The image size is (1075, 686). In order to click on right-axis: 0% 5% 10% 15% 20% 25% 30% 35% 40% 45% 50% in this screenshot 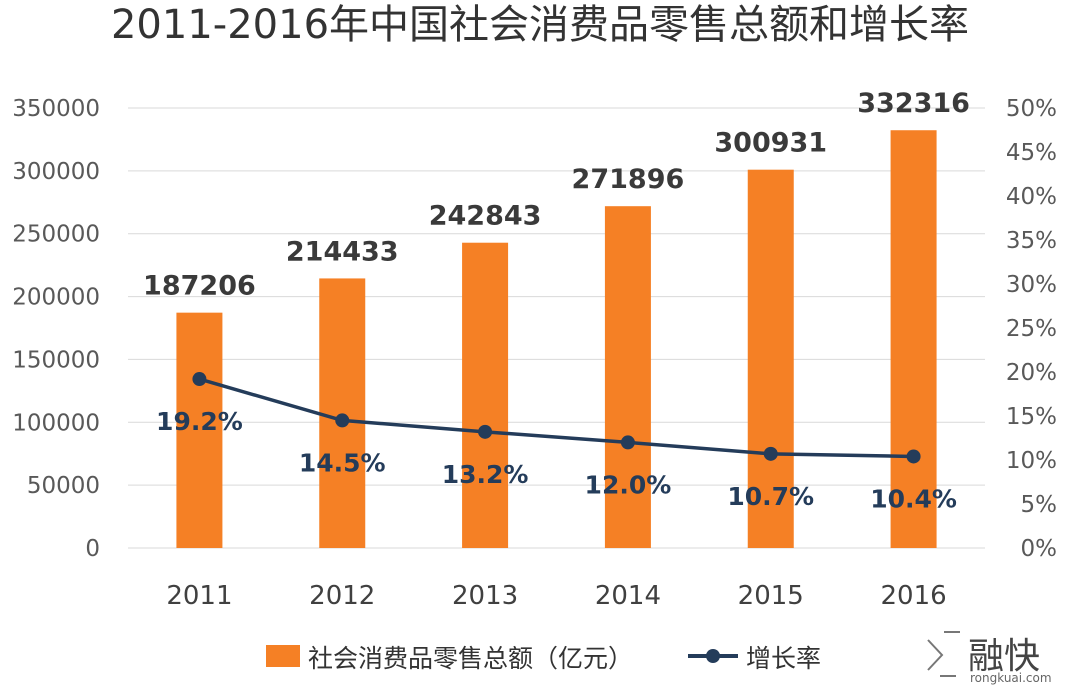, I will do `click(1031, 329)`.